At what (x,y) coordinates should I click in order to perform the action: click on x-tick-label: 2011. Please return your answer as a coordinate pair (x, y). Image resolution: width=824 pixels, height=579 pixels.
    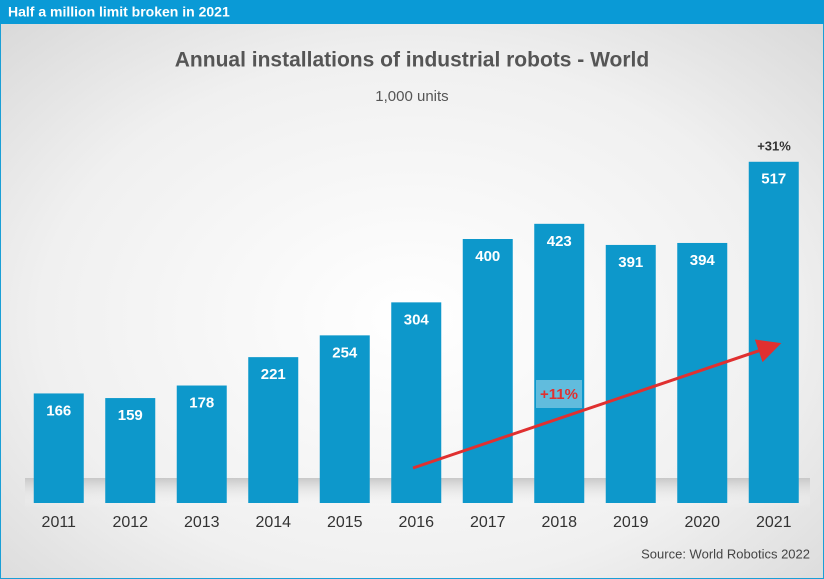
    Looking at the image, I should click on (59, 522).